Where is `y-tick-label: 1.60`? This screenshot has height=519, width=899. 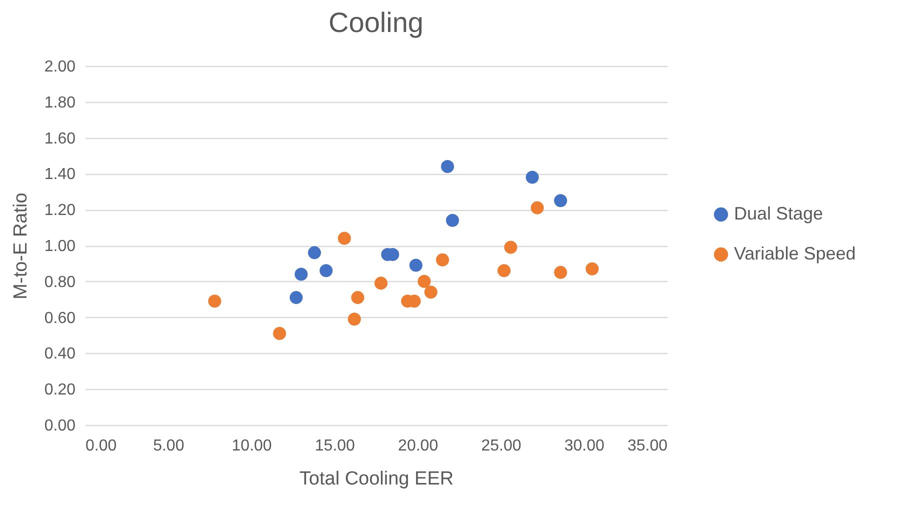
y-tick-label: 1.60 is located at coordinates (60, 139).